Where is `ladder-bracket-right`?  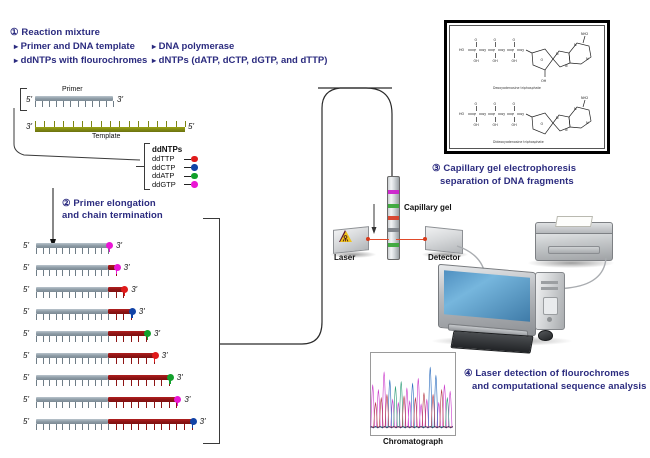
ladder-bracket-right is located at coordinates (219, 330).